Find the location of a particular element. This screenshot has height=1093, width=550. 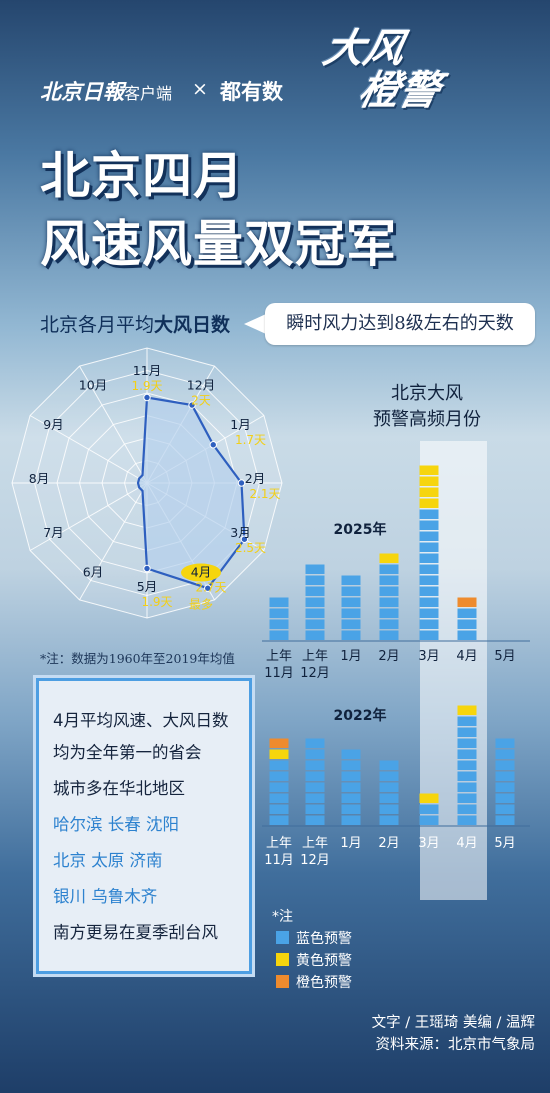

page-title-line-1: 北京四月 is located at coordinates (142, 176).